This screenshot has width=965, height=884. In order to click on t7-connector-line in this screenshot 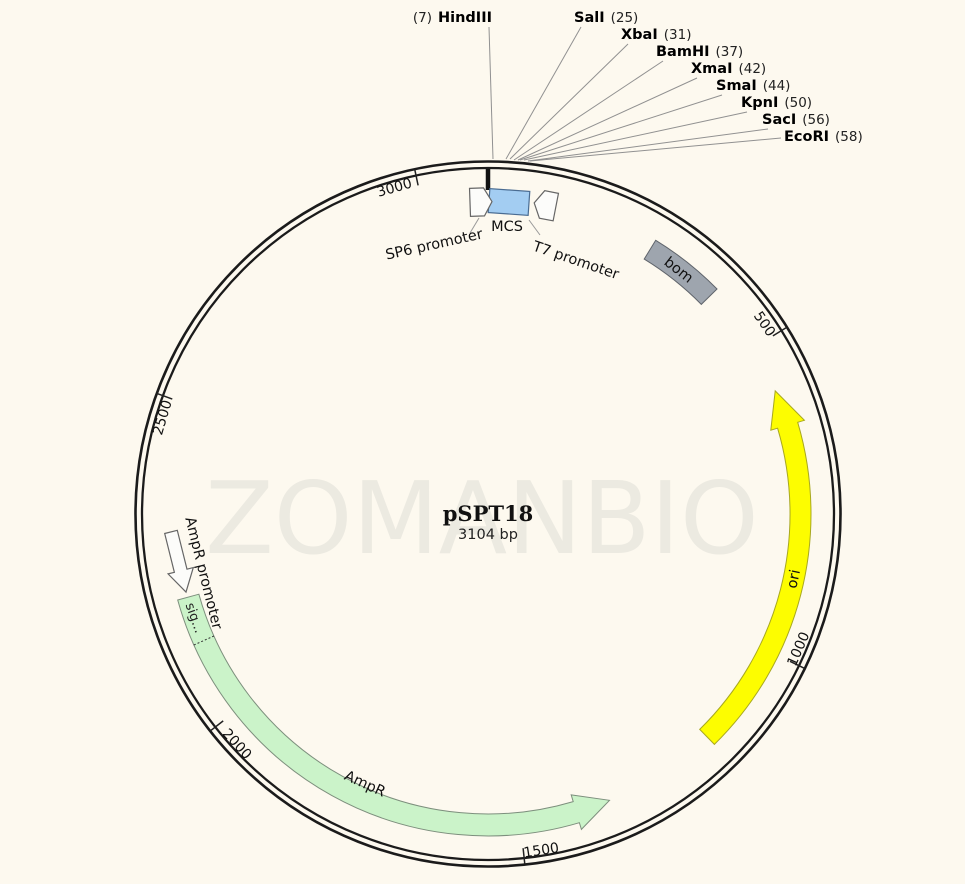, I will do `click(534, 227)`.